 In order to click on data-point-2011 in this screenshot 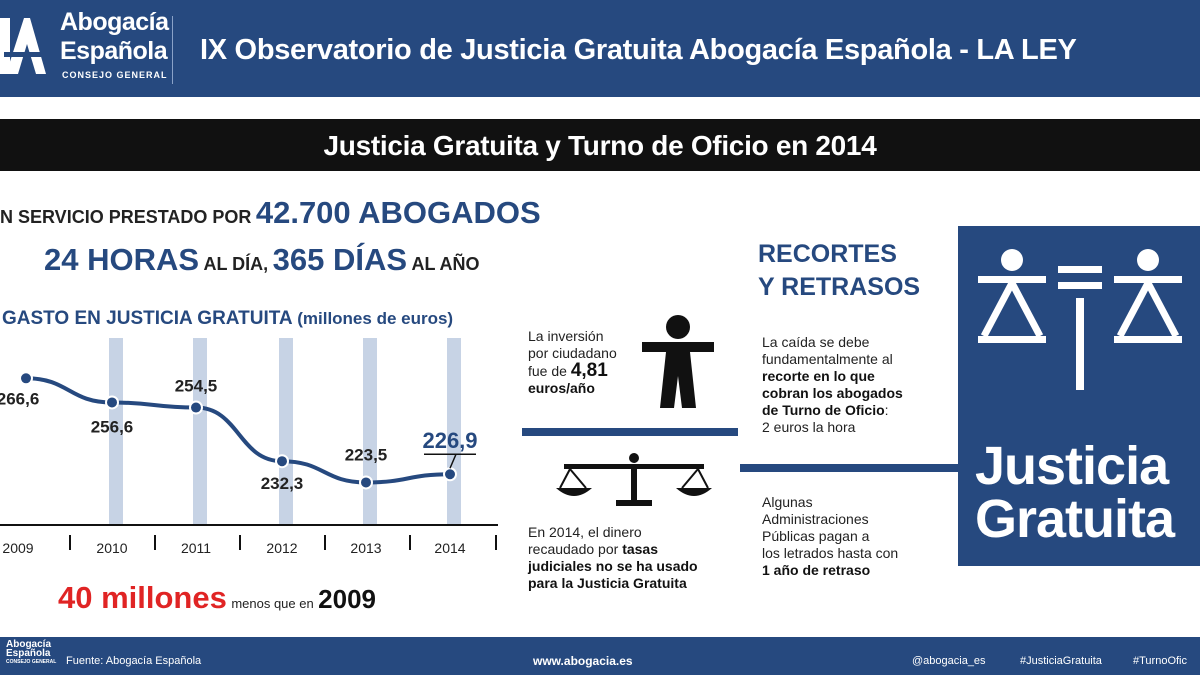, I will do `click(196, 407)`.